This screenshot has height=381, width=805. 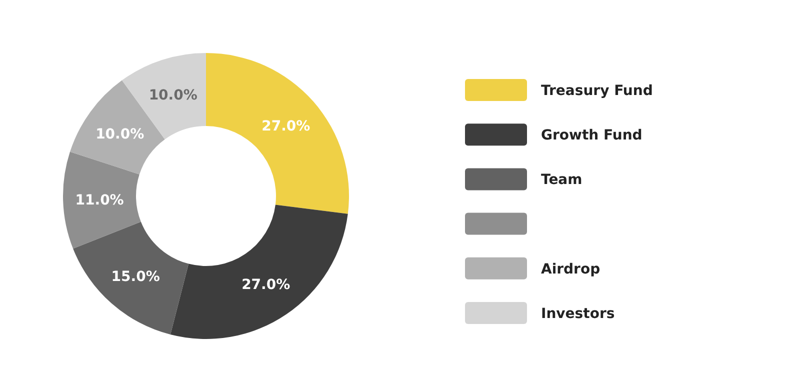 What do you see at coordinates (561, 180) in the screenshot?
I see `legend-label: Team` at bounding box center [561, 180].